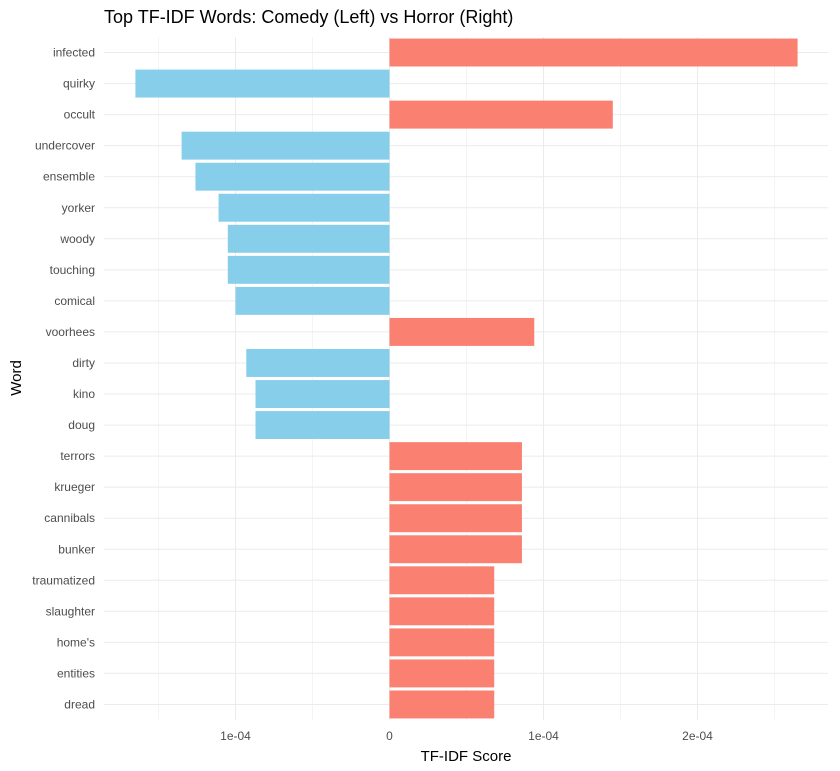  Describe the element at coordinates (466, 756) in the screenshot. I see `x-axis-title: TF-IDF Score` at that location.